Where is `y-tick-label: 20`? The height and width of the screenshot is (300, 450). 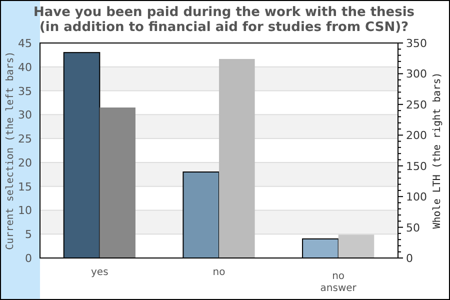 y-tick-label: 20 is located at coordinates (25, 163).